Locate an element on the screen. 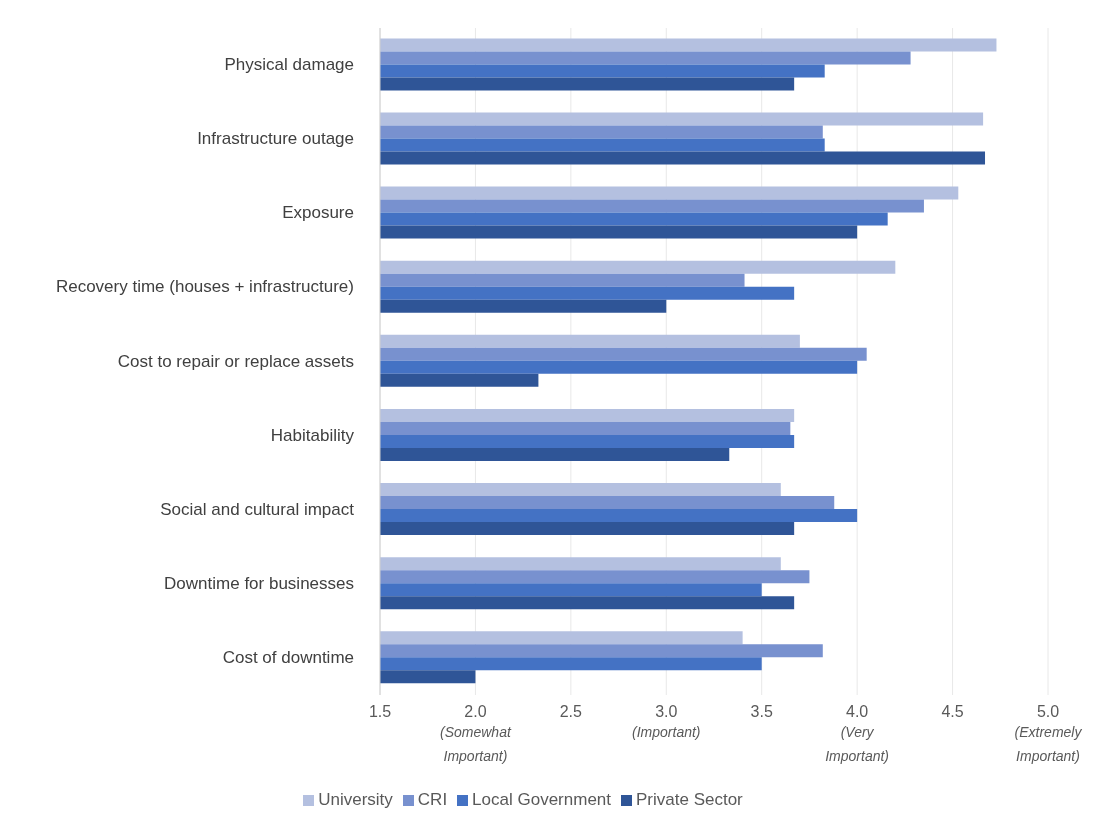 Image resolution: width=1100 pixels, height=823 pixels. legend-label: University is located at coordinates (355, 799).